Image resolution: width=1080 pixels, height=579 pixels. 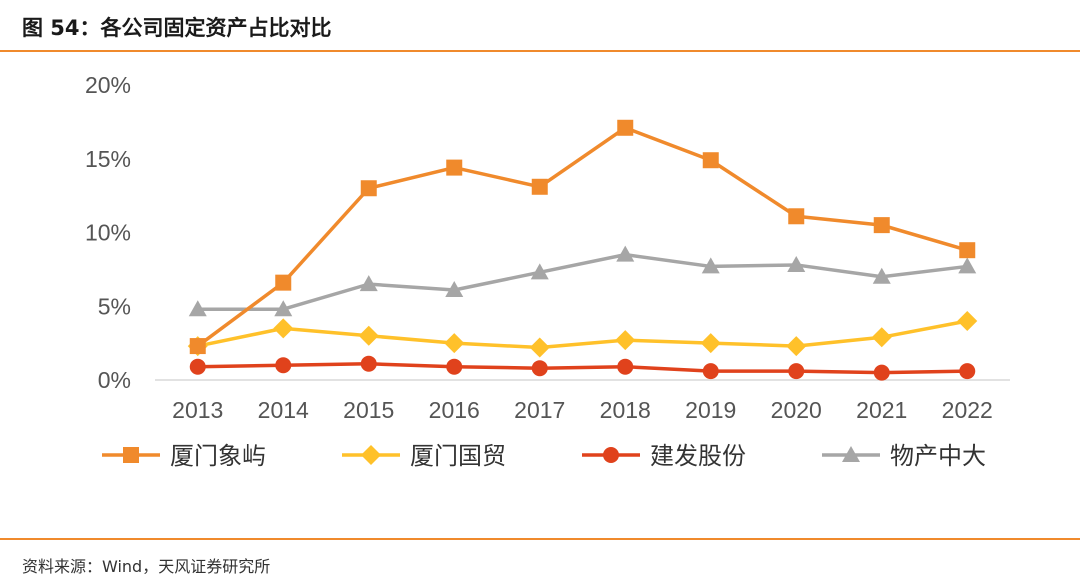 What do you see at coordinates (540, 51) in the screenshot?
I see `header-divider` at bounding box center [540, 51].